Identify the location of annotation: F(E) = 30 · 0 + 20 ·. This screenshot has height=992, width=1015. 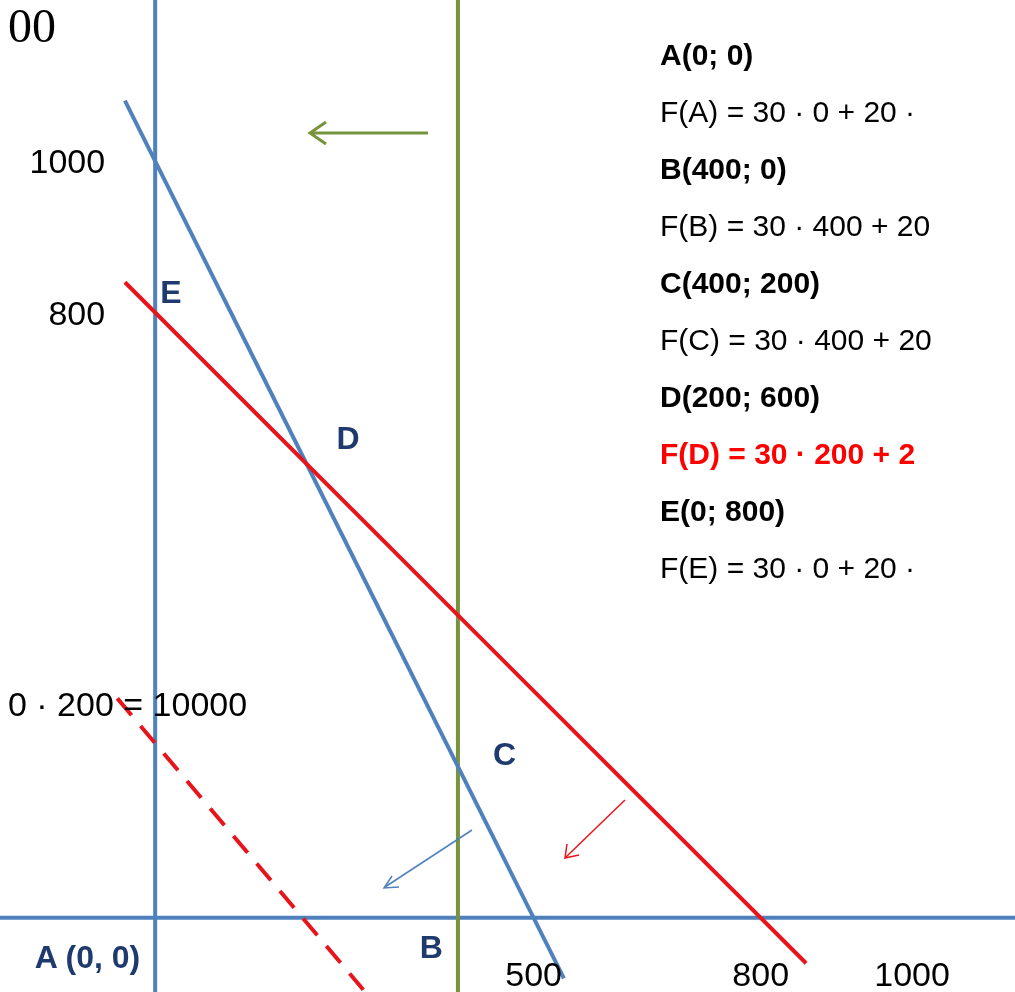
(788, 567).